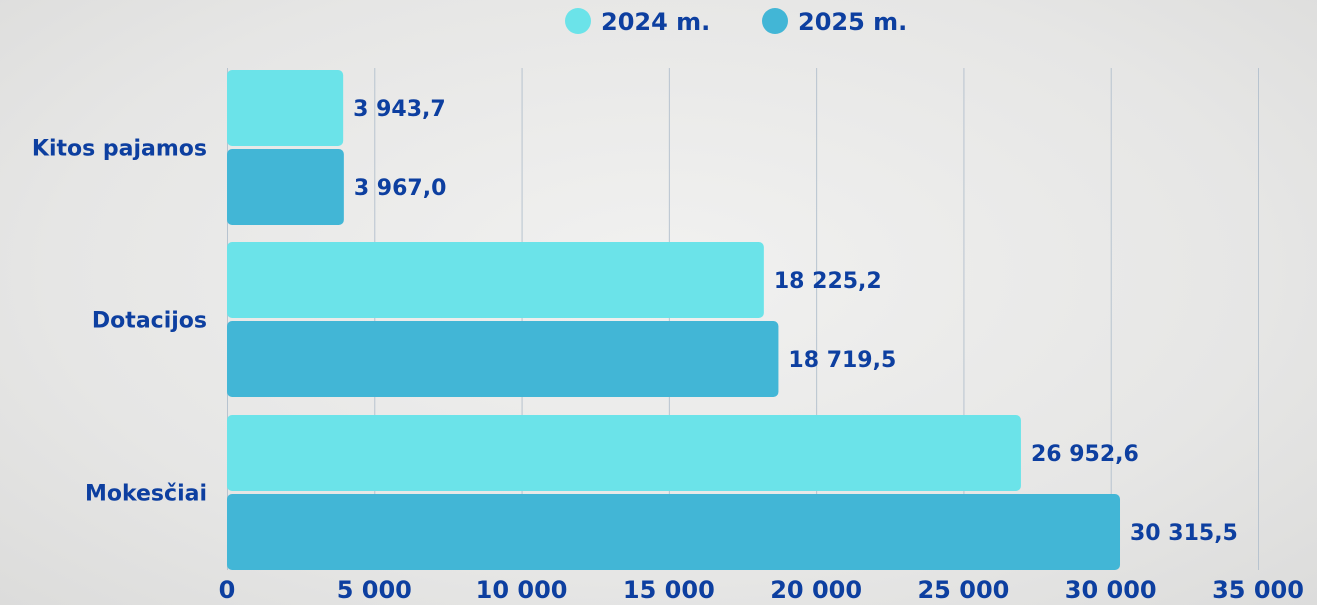  I want to click on x-tick-label: 0, so click(227, 590).